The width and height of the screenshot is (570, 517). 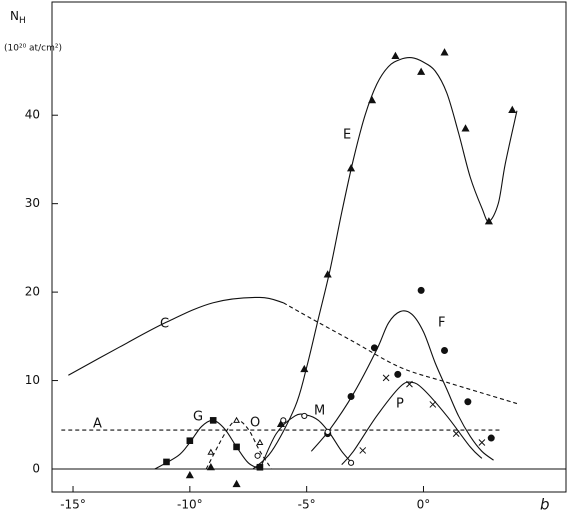 I want to click on x-tick-label: 0°, so click(x=424, y=505).